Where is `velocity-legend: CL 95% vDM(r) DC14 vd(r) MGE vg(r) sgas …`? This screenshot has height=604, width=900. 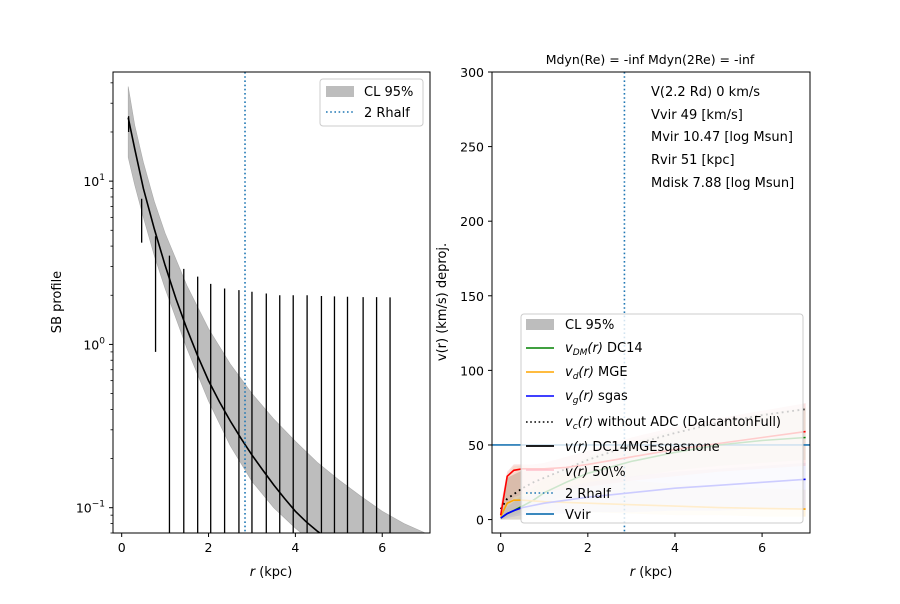
velocity-legend: CL 95% vDM(r) DC14 vd(r) MGE vg(r) sgas … is located at coordinates (662, 418).